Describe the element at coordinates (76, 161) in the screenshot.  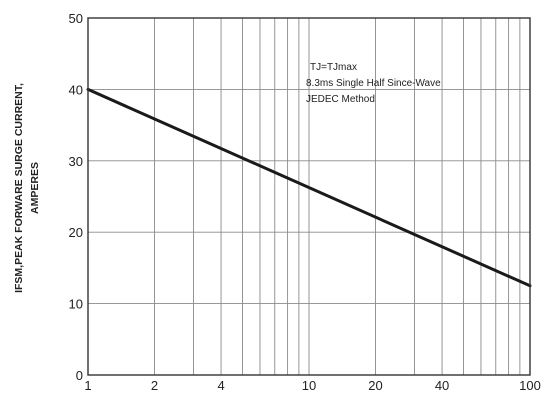
I see `y-tick-label: 30` at that location.